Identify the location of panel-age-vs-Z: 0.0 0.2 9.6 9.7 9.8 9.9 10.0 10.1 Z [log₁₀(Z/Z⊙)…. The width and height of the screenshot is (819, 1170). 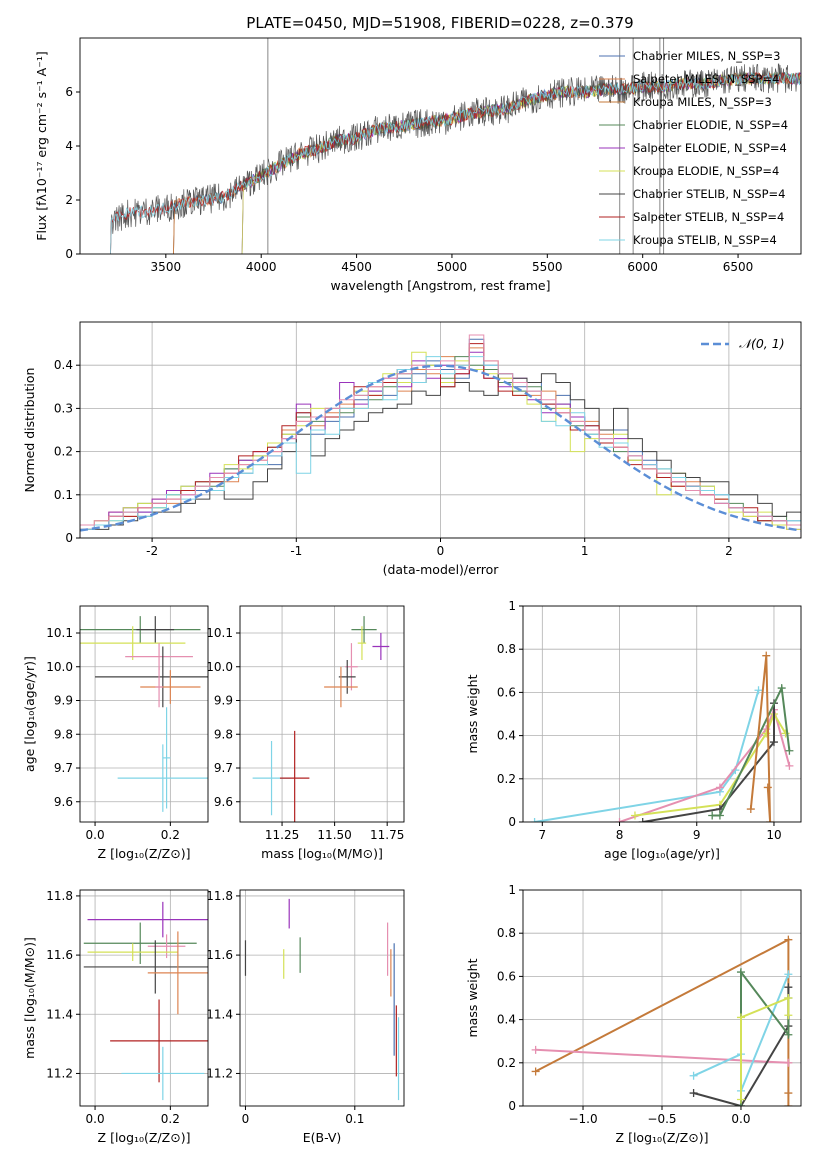
(115, 733).